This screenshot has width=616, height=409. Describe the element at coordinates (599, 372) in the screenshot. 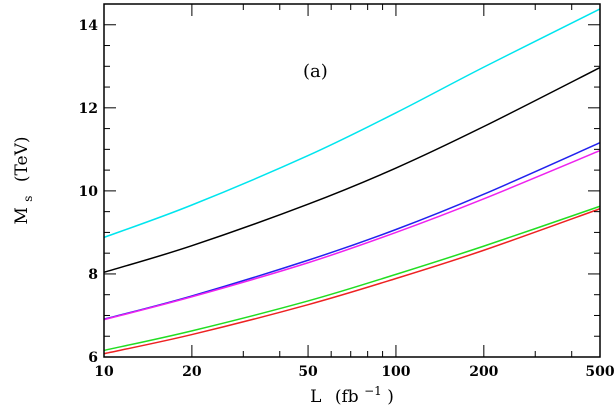

I see `x-tick-label: 500` at that location.